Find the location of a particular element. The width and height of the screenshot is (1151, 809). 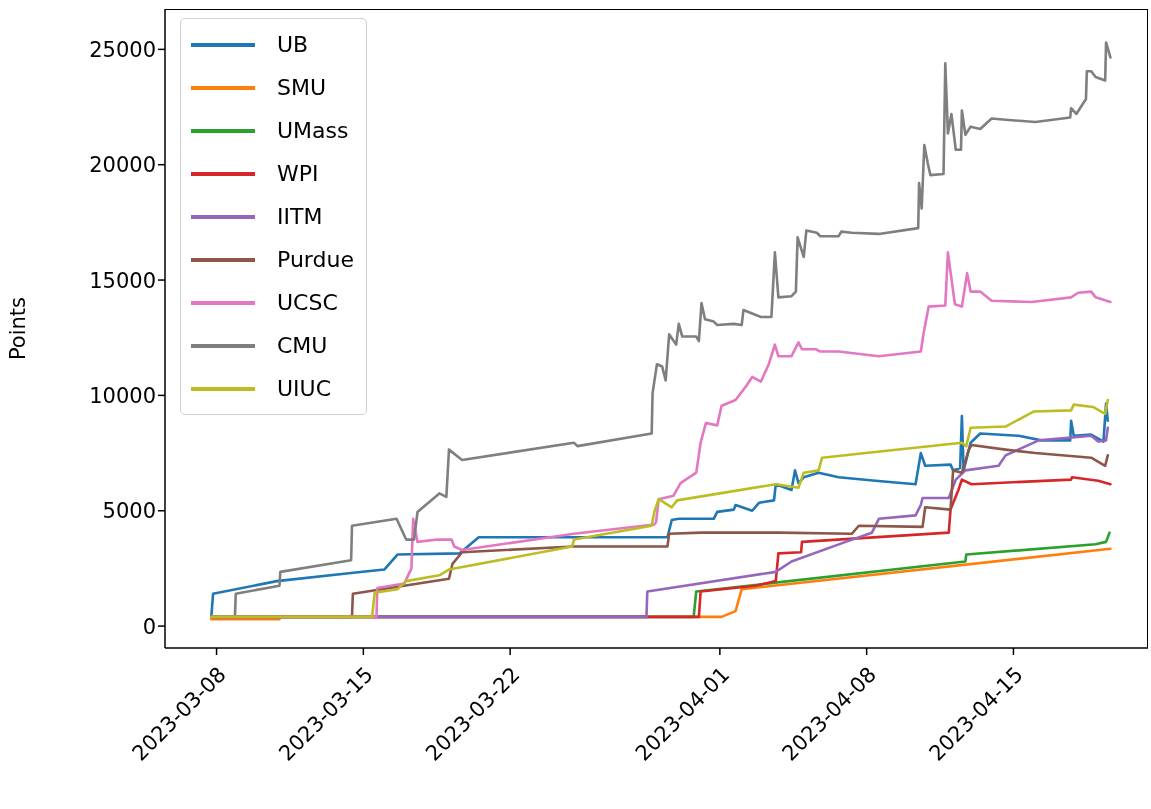

y-tick-label: 10000 is located at coordinates (122, 395).